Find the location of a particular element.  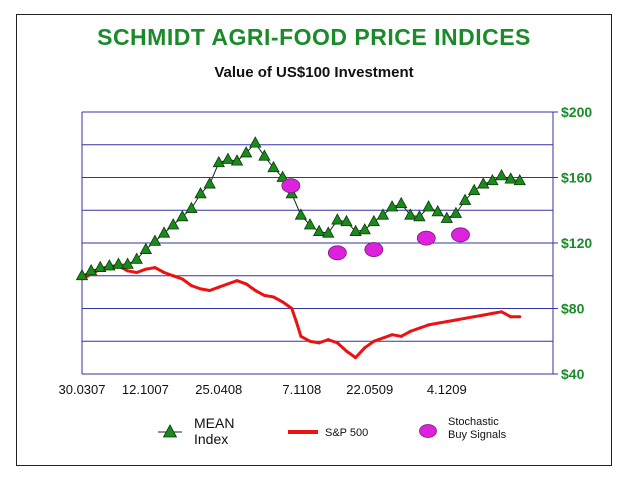

legend-mean-marker is located at coordinates (170, 431).